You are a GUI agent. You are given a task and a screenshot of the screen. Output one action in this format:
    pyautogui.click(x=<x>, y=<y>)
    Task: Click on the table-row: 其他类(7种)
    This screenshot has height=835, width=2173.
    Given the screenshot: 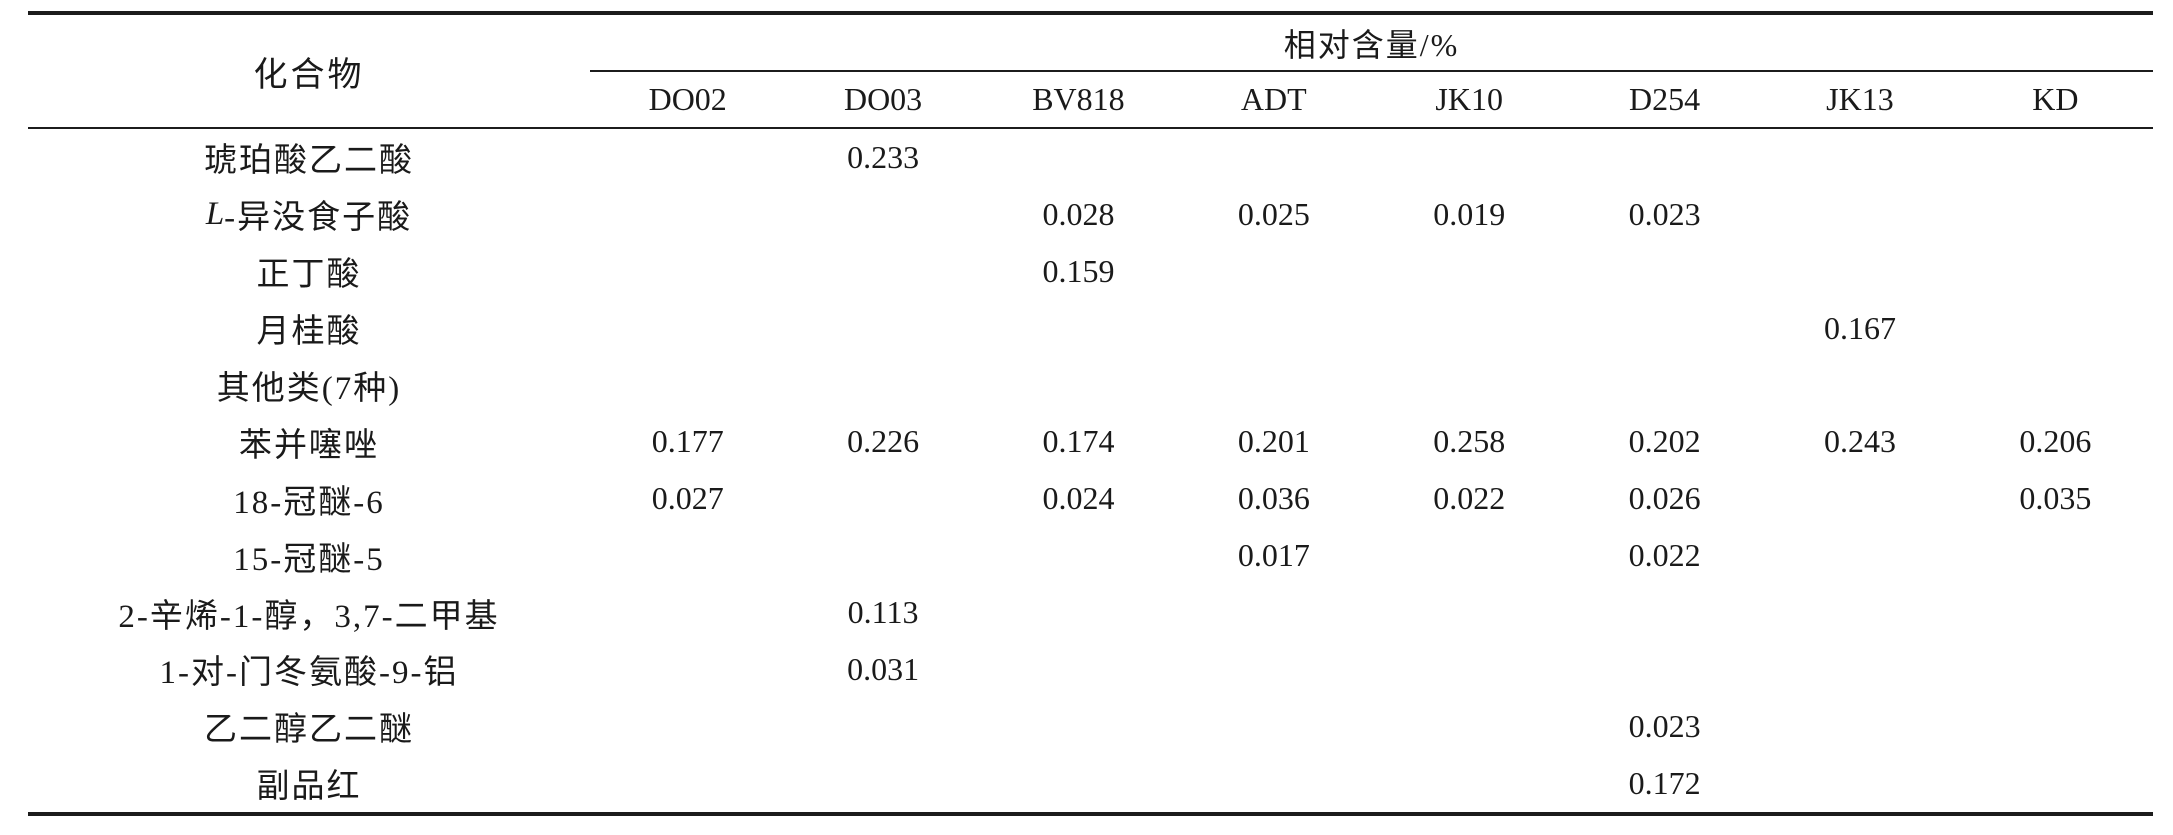 What is the action you would take?
    pyautogui.click(x=1090, y=385)
    